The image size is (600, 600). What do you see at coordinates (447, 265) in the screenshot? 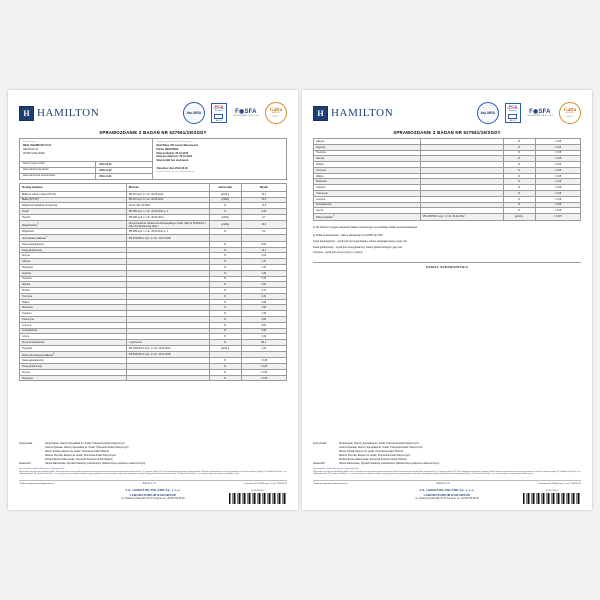
I see `end-of-report-marker: KONIEC SPRAWOZDANIA` at bounding box center [447, 265].